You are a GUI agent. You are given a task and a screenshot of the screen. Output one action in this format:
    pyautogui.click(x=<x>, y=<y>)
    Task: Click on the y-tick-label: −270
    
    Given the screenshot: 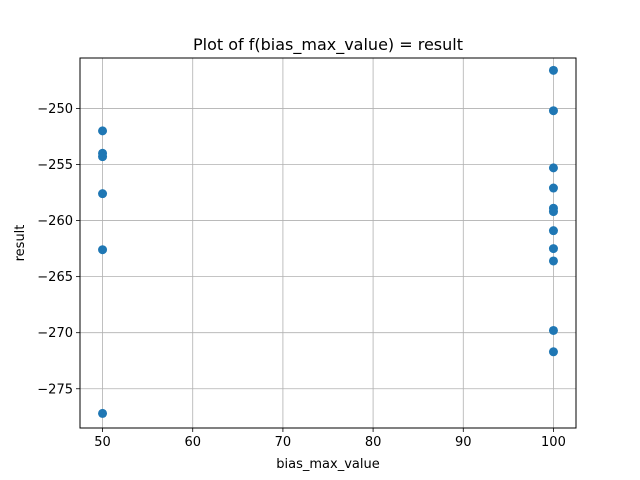 What is the action you would take?
    pyautogui.click(x=55, y=333)
    